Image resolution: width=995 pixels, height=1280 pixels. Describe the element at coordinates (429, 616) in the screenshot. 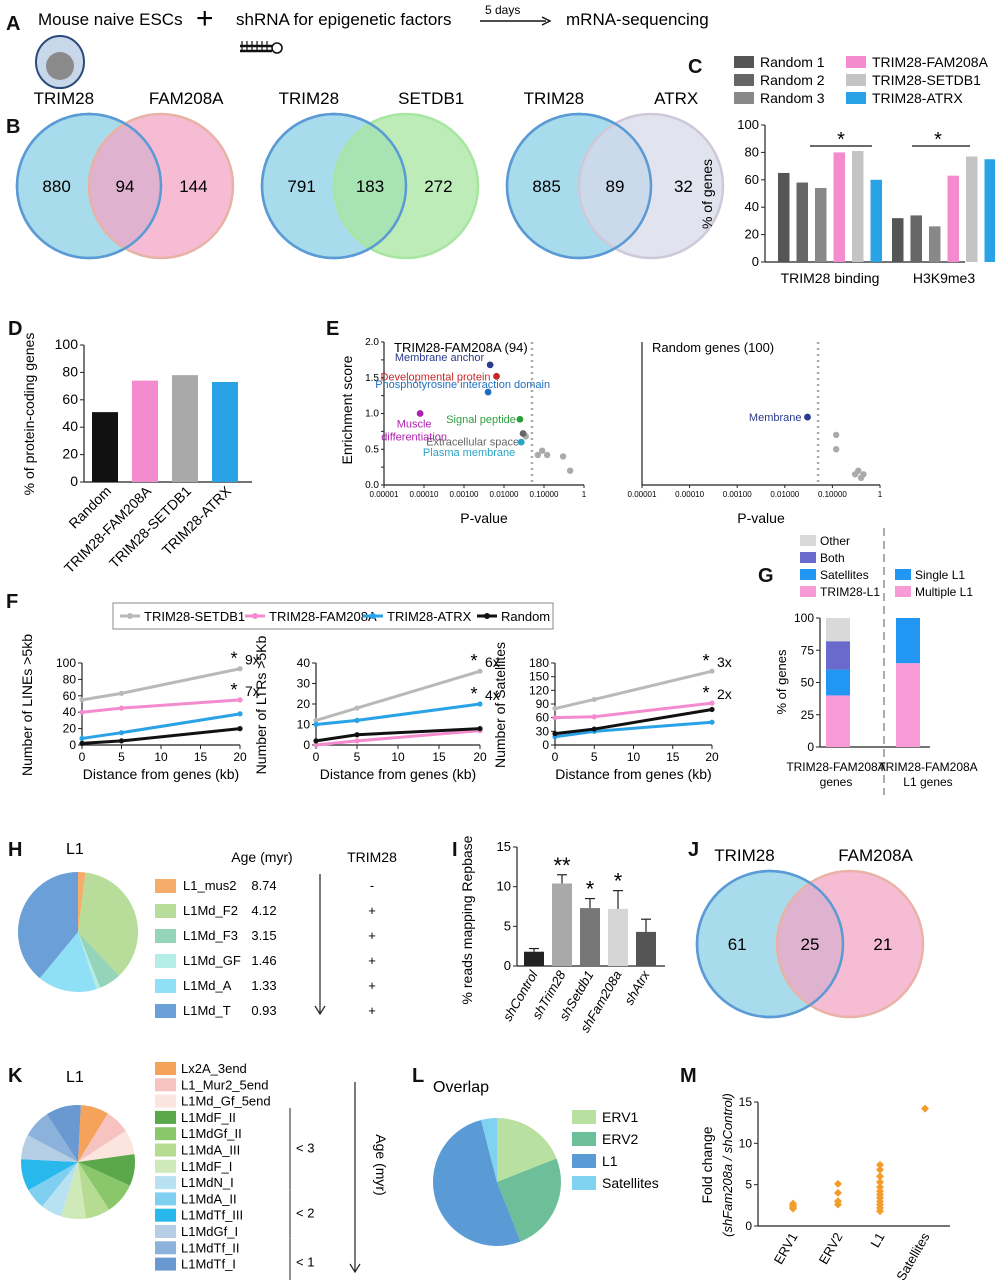

I see `legend-label: TRIM28-ATRX` at that location.